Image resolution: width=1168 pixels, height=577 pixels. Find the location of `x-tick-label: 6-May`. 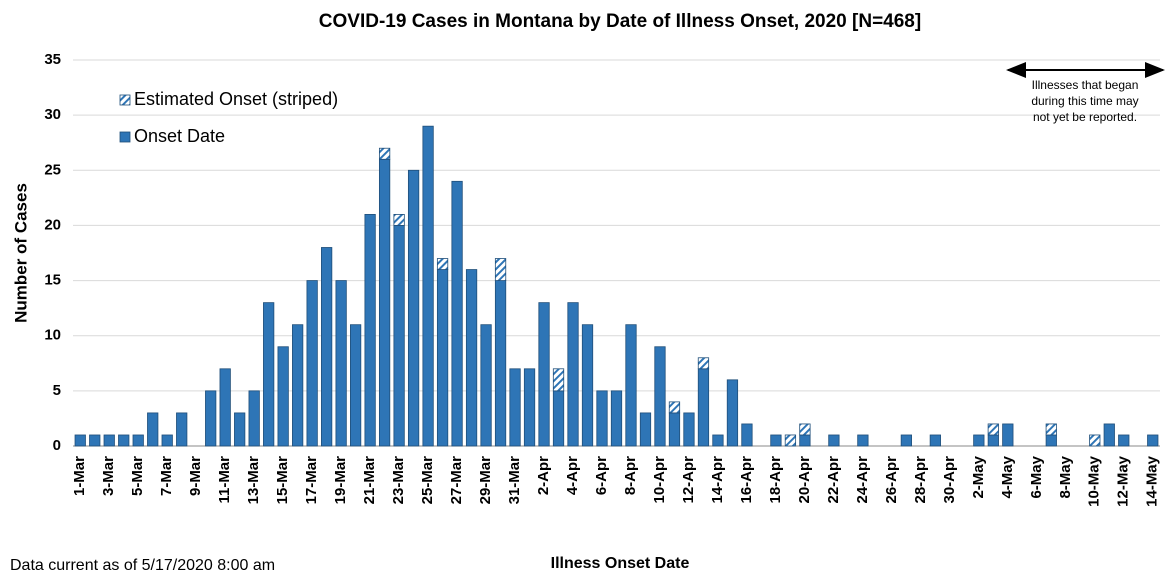

x-tick-label: 6-May is located at coordinates (1036, 476).